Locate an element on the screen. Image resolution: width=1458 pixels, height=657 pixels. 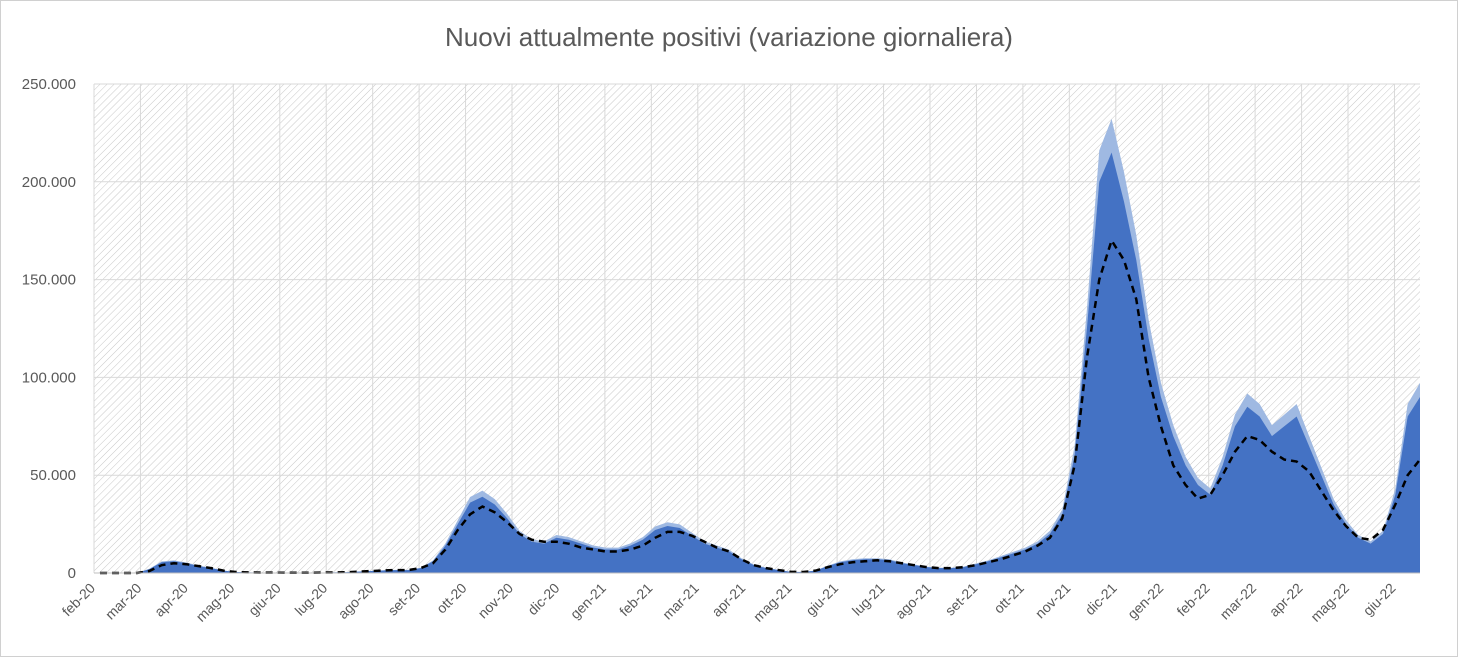
x-tick-label: feb-22 is located at coordinates (1193, 600).